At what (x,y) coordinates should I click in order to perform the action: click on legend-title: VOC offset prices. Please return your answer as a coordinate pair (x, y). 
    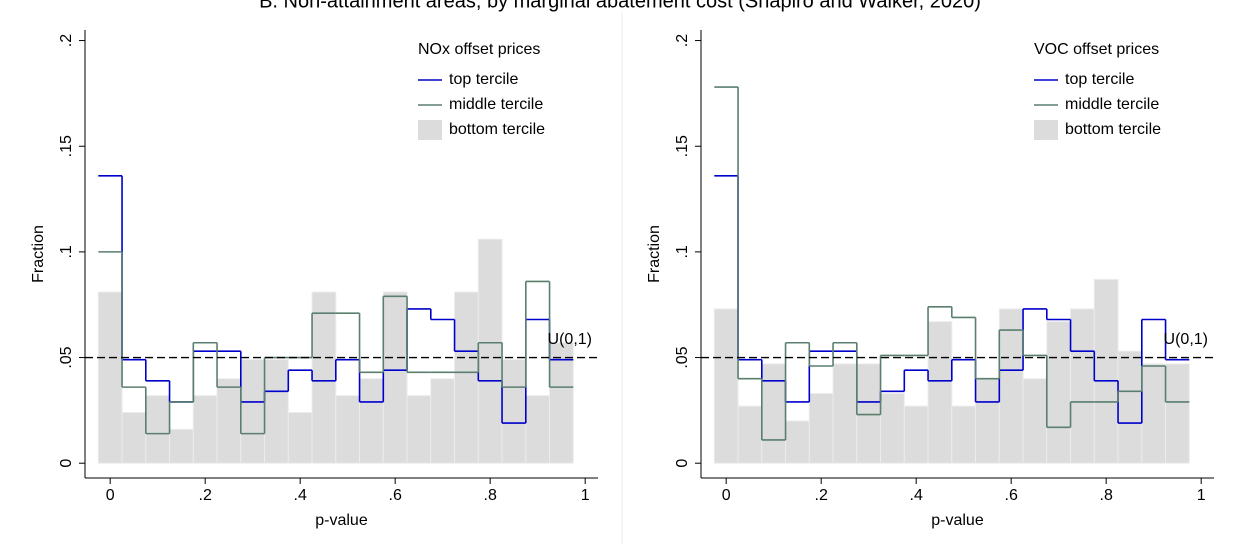
    Looking at the image, I should click on (1096, 49).